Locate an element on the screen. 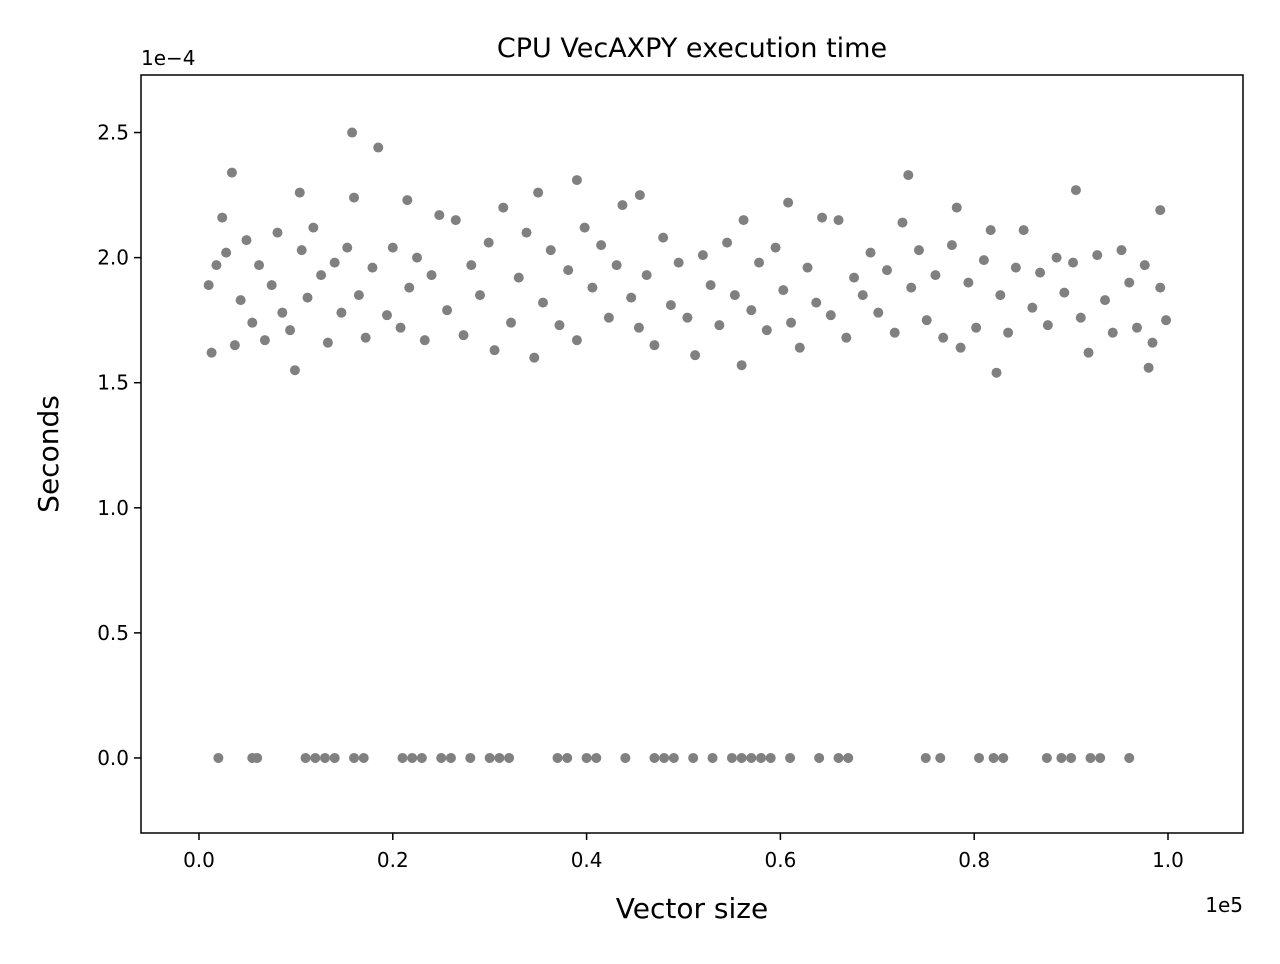 Image resolution: width=1280 pixels, height=964 pixels. y-tick-label: 0.5 is located at coordinates (113, 633).